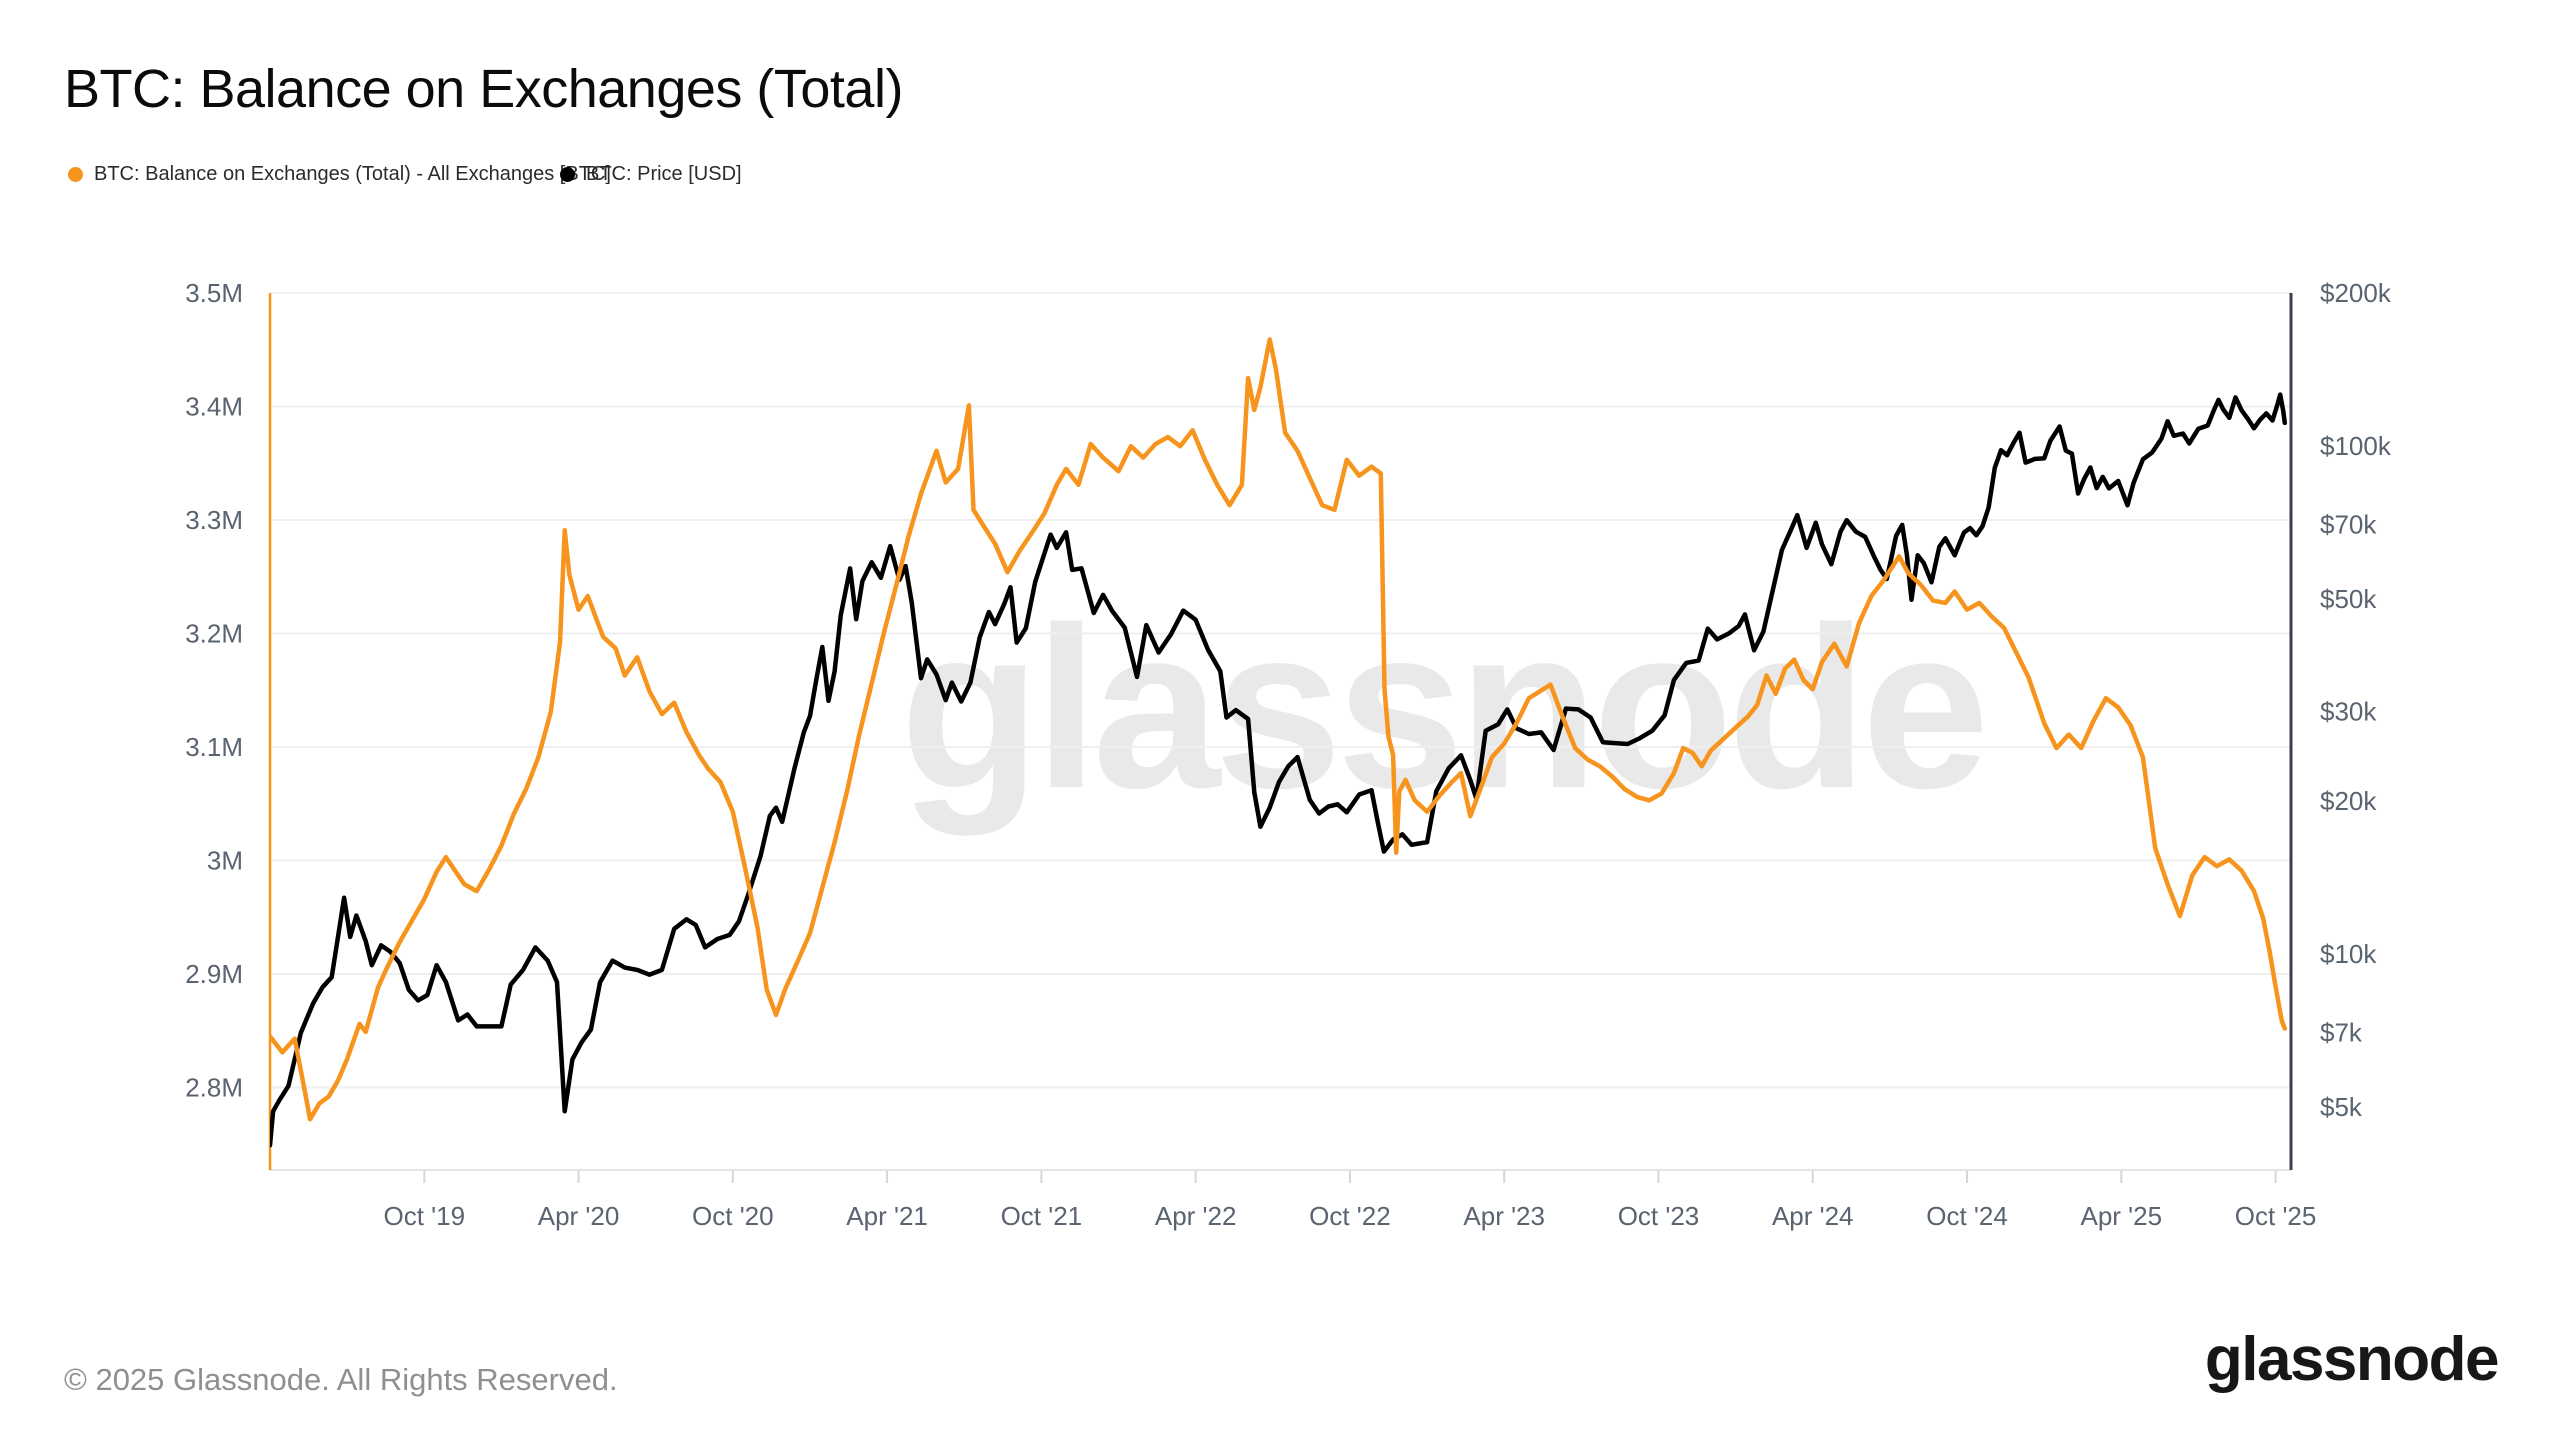 This screenshot has height=1440, width=2560. What do you see at coordinates (214, 293) in the screenshot?
I see `left-axis-tick-label: 3.5M` at bounding box center [214, 293].